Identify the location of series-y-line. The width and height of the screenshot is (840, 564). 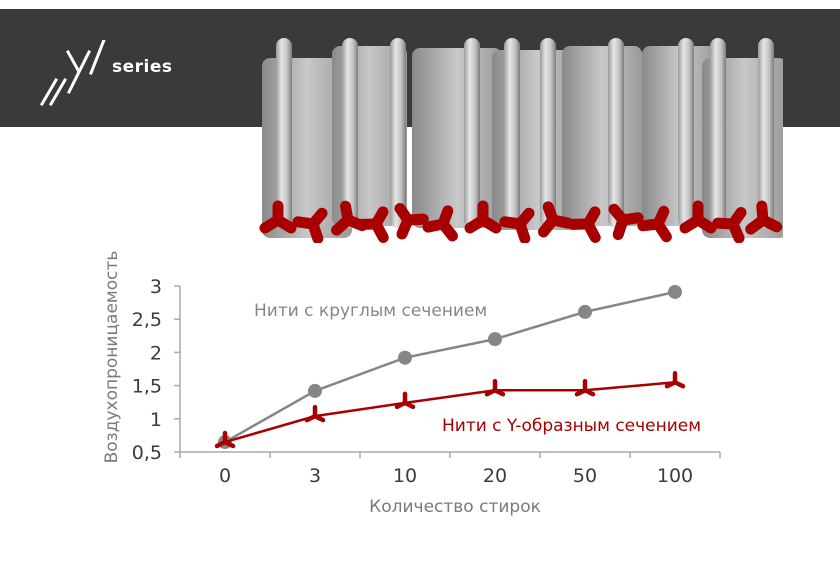
(450, 410).